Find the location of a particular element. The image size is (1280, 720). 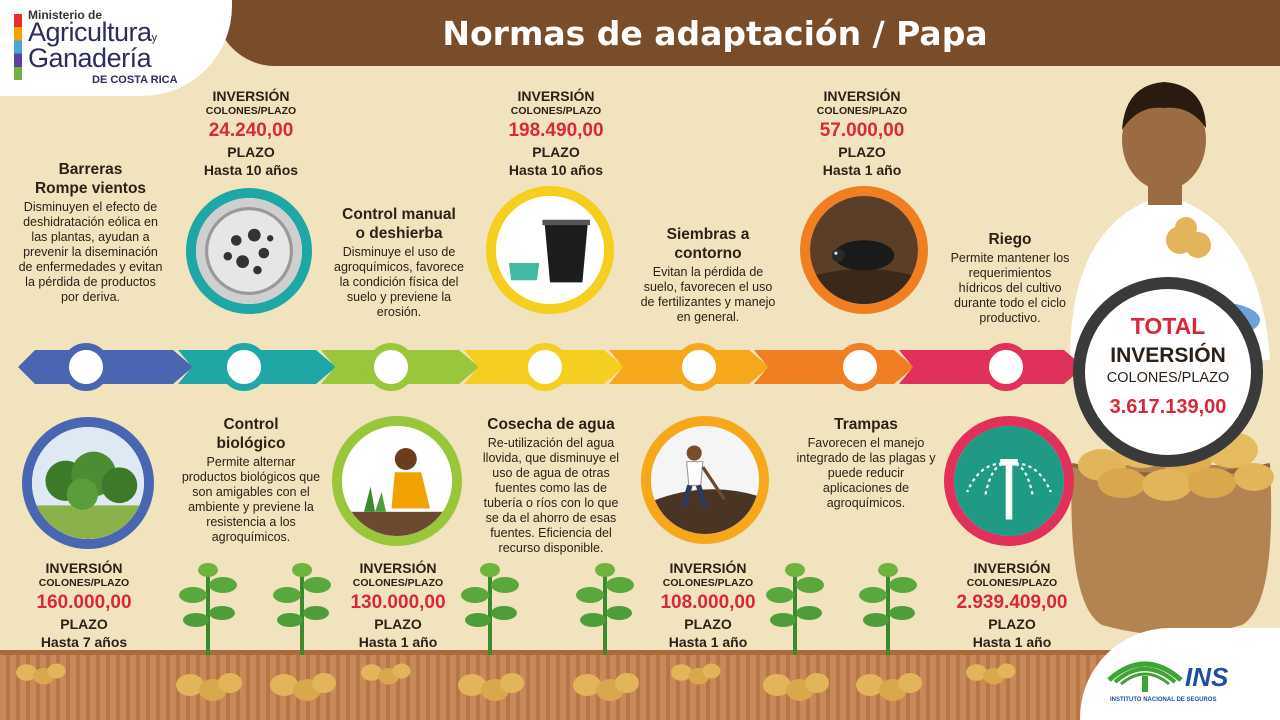

logo-line3: Ganadería is located at coordinates (90, 58).